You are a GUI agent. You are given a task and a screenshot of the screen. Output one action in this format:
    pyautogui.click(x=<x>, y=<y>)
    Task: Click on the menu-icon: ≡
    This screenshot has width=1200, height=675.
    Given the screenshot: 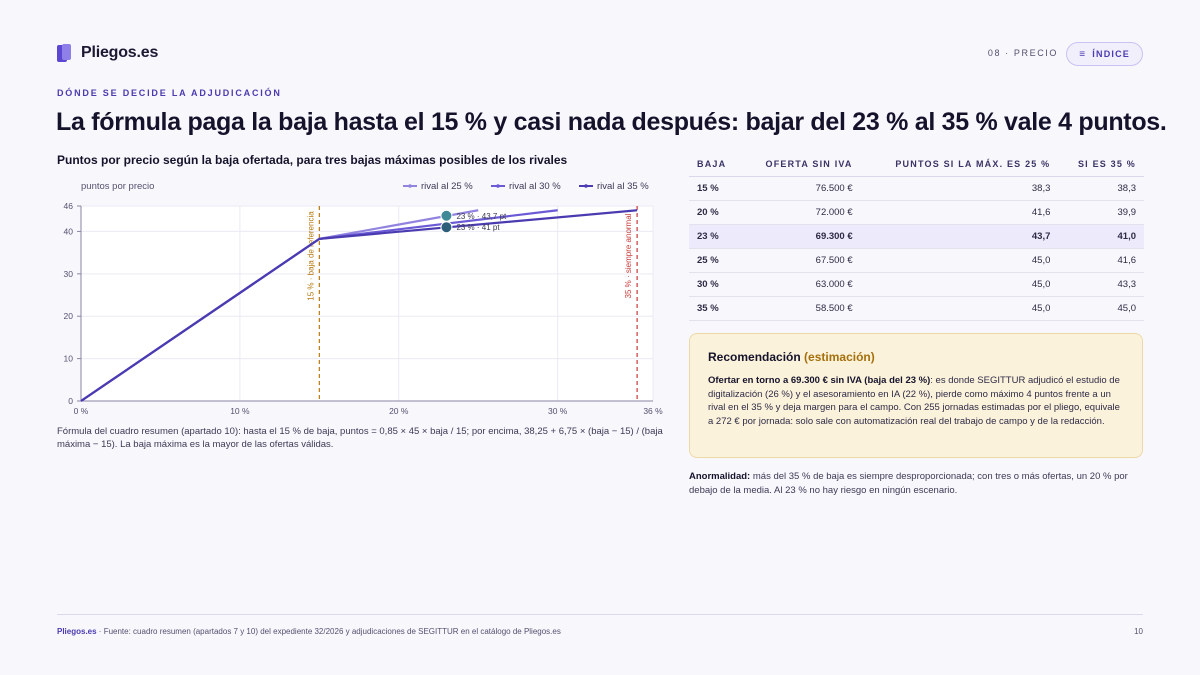 What is the action you would take?
    pyautogui.click(x=1083, y=54)
    